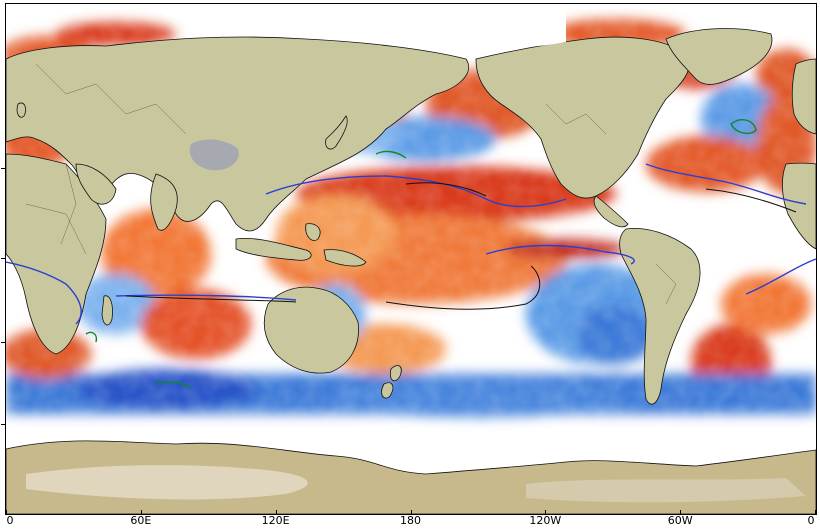  I want to click on x-tick-label: 120W, so click(545, 520).